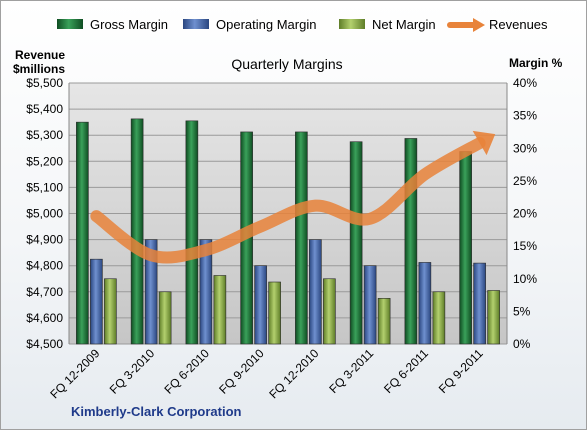  Describe the element at coordinates (39, 69) in the screenshot. I see `y-left-title-line2: $millions` at that location.